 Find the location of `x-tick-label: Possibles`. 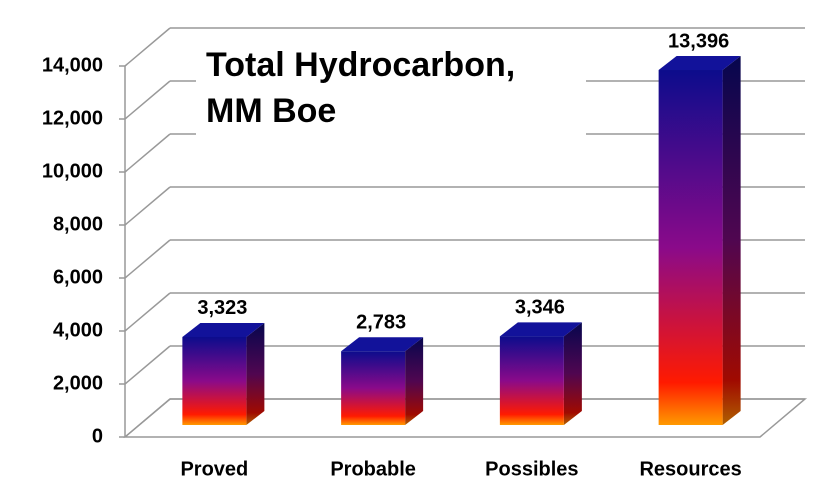

x-tick-label: Possibles is located at coordinates (531, 469).